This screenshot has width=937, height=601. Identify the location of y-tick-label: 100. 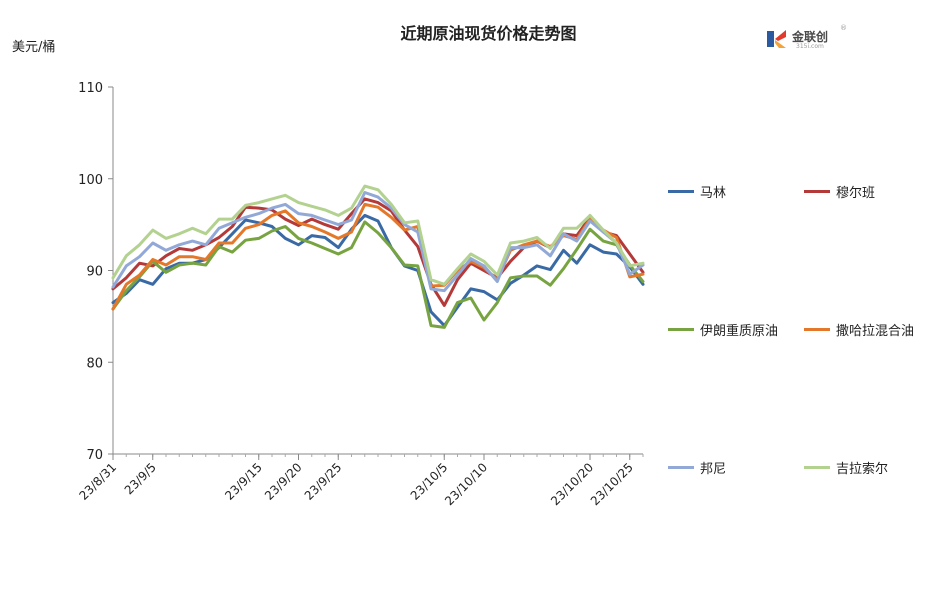
(90, 180).